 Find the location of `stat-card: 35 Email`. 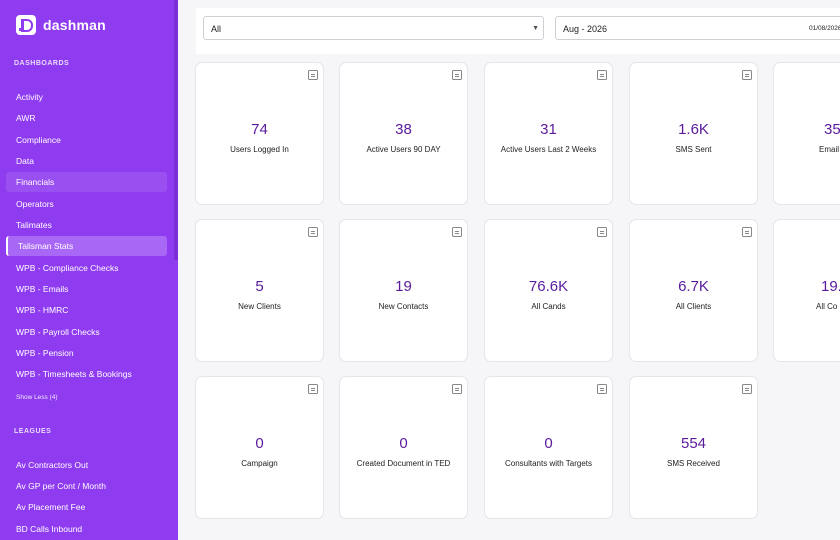

stat-card: 35 Email is located at coordinates (806, 133).